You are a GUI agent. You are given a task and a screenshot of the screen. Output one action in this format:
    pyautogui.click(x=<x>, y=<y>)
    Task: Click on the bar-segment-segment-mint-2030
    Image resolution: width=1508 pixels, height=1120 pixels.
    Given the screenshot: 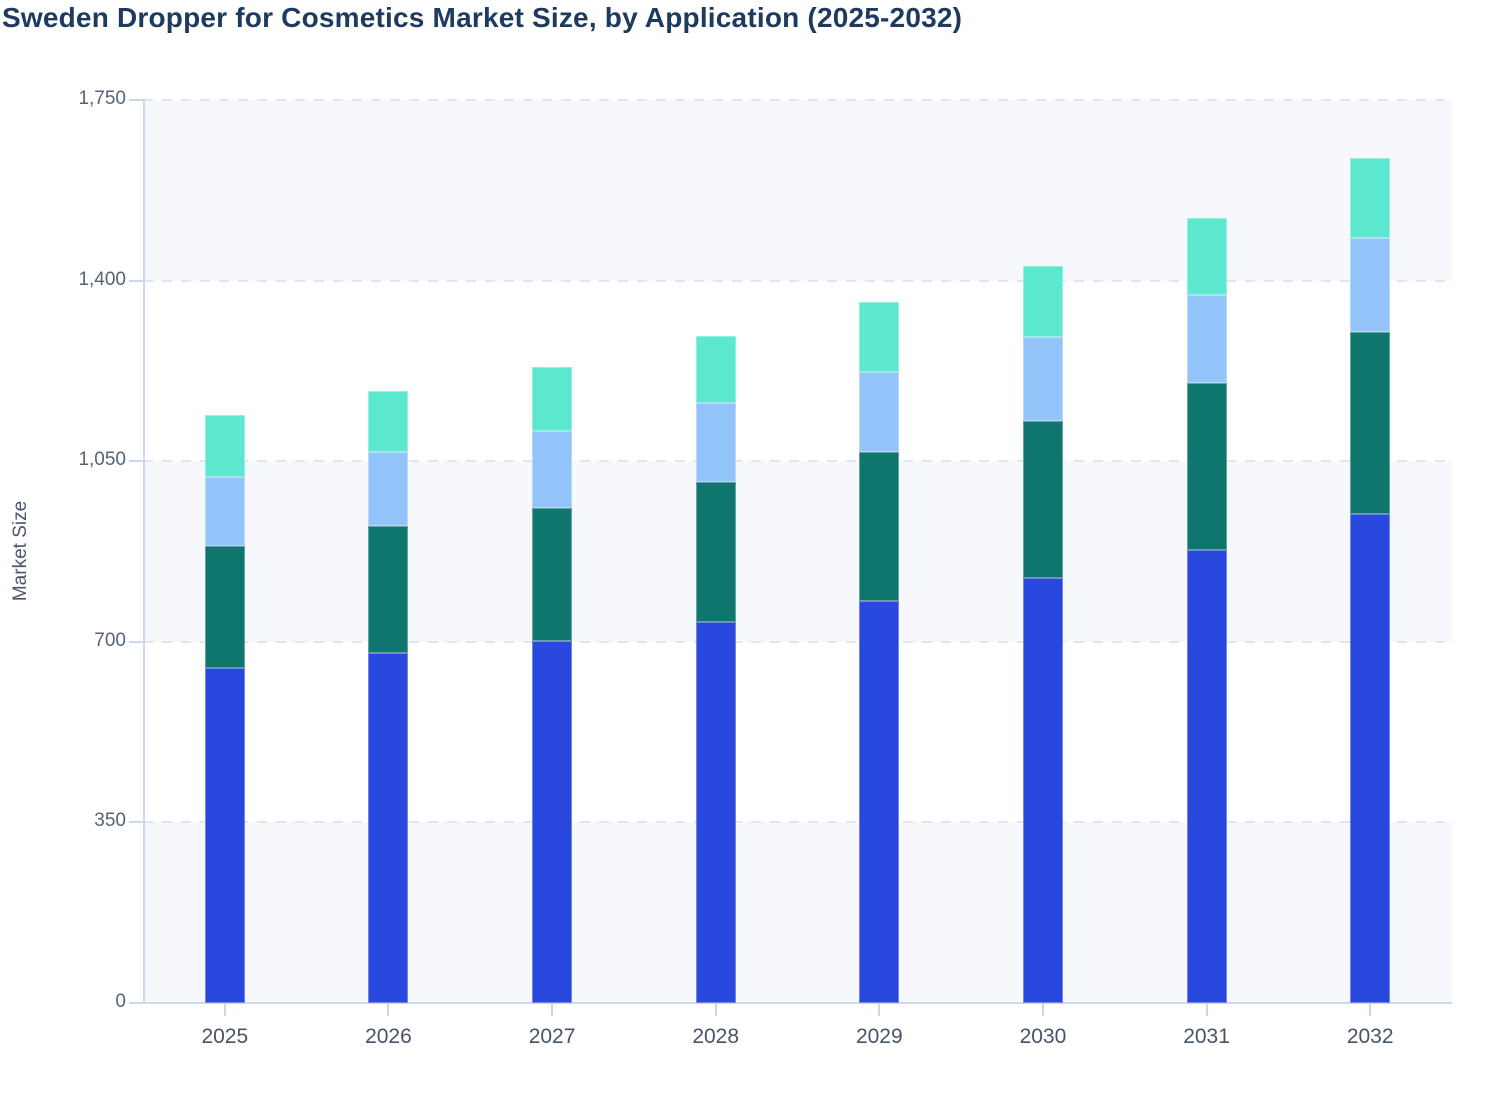 What is the action you would take?
    pyautogui.click(x=1042, y=302)
    